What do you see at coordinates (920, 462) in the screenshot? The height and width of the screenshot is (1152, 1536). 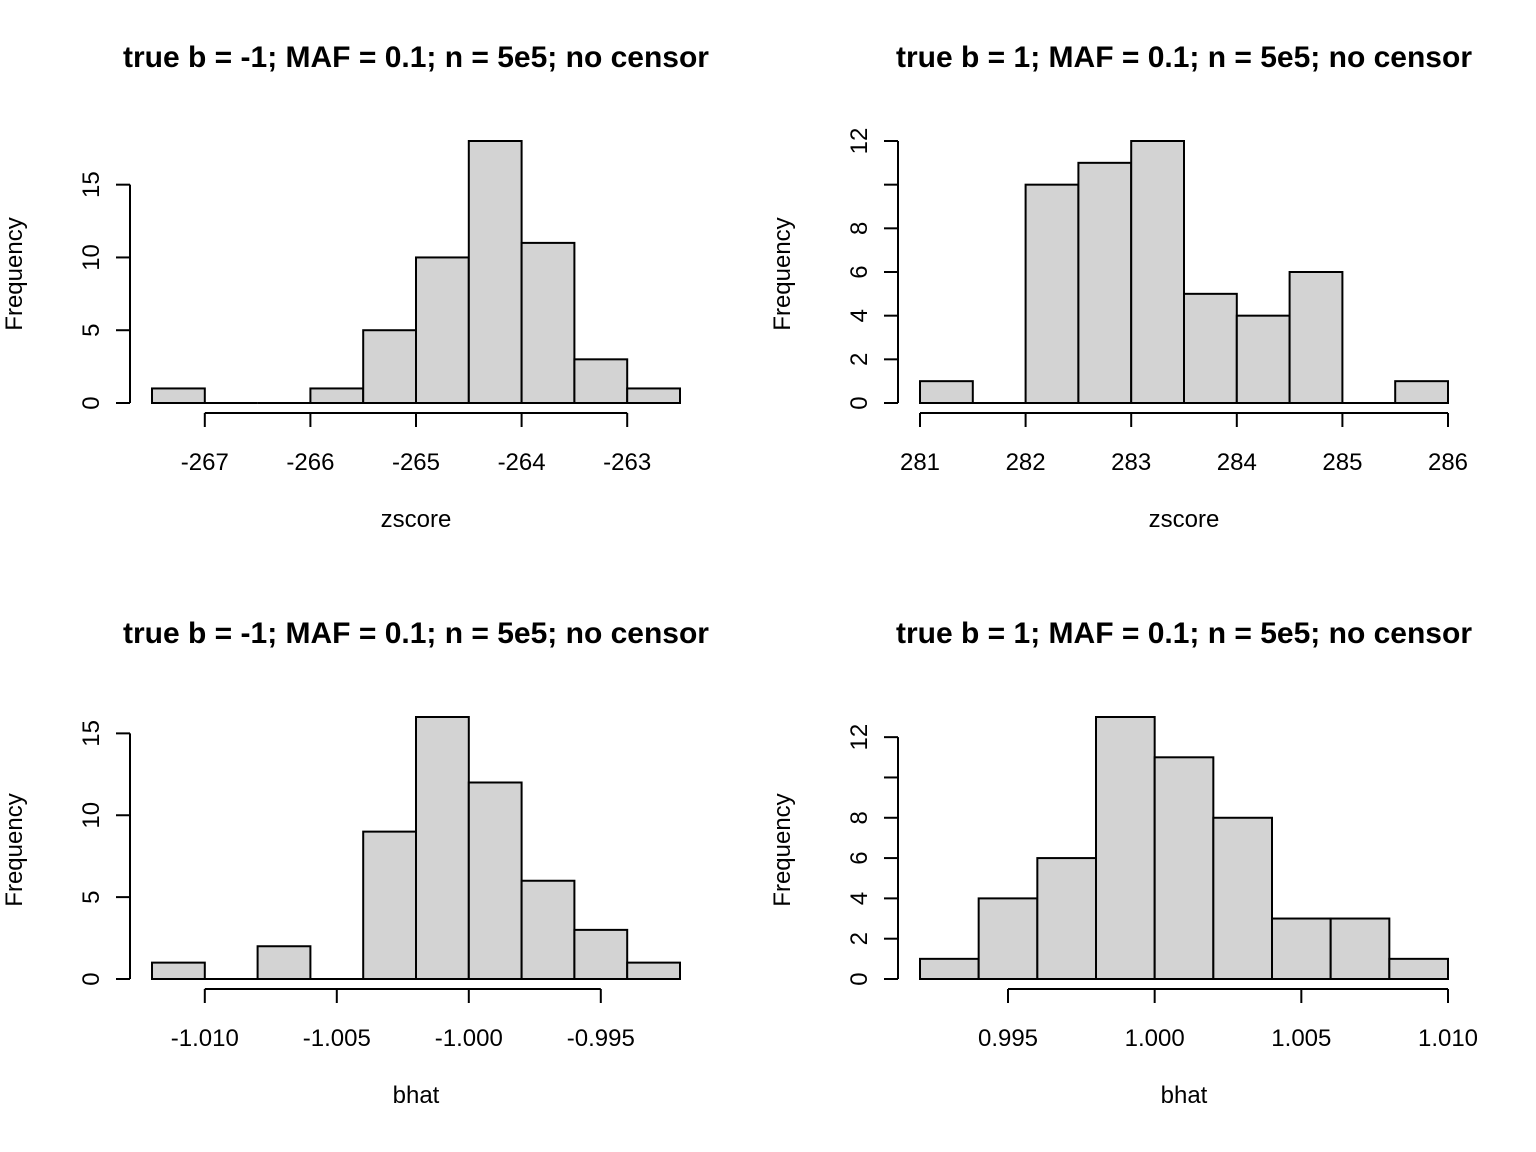 I see `x-tick-label: 281` at bounding box center [920, 462].